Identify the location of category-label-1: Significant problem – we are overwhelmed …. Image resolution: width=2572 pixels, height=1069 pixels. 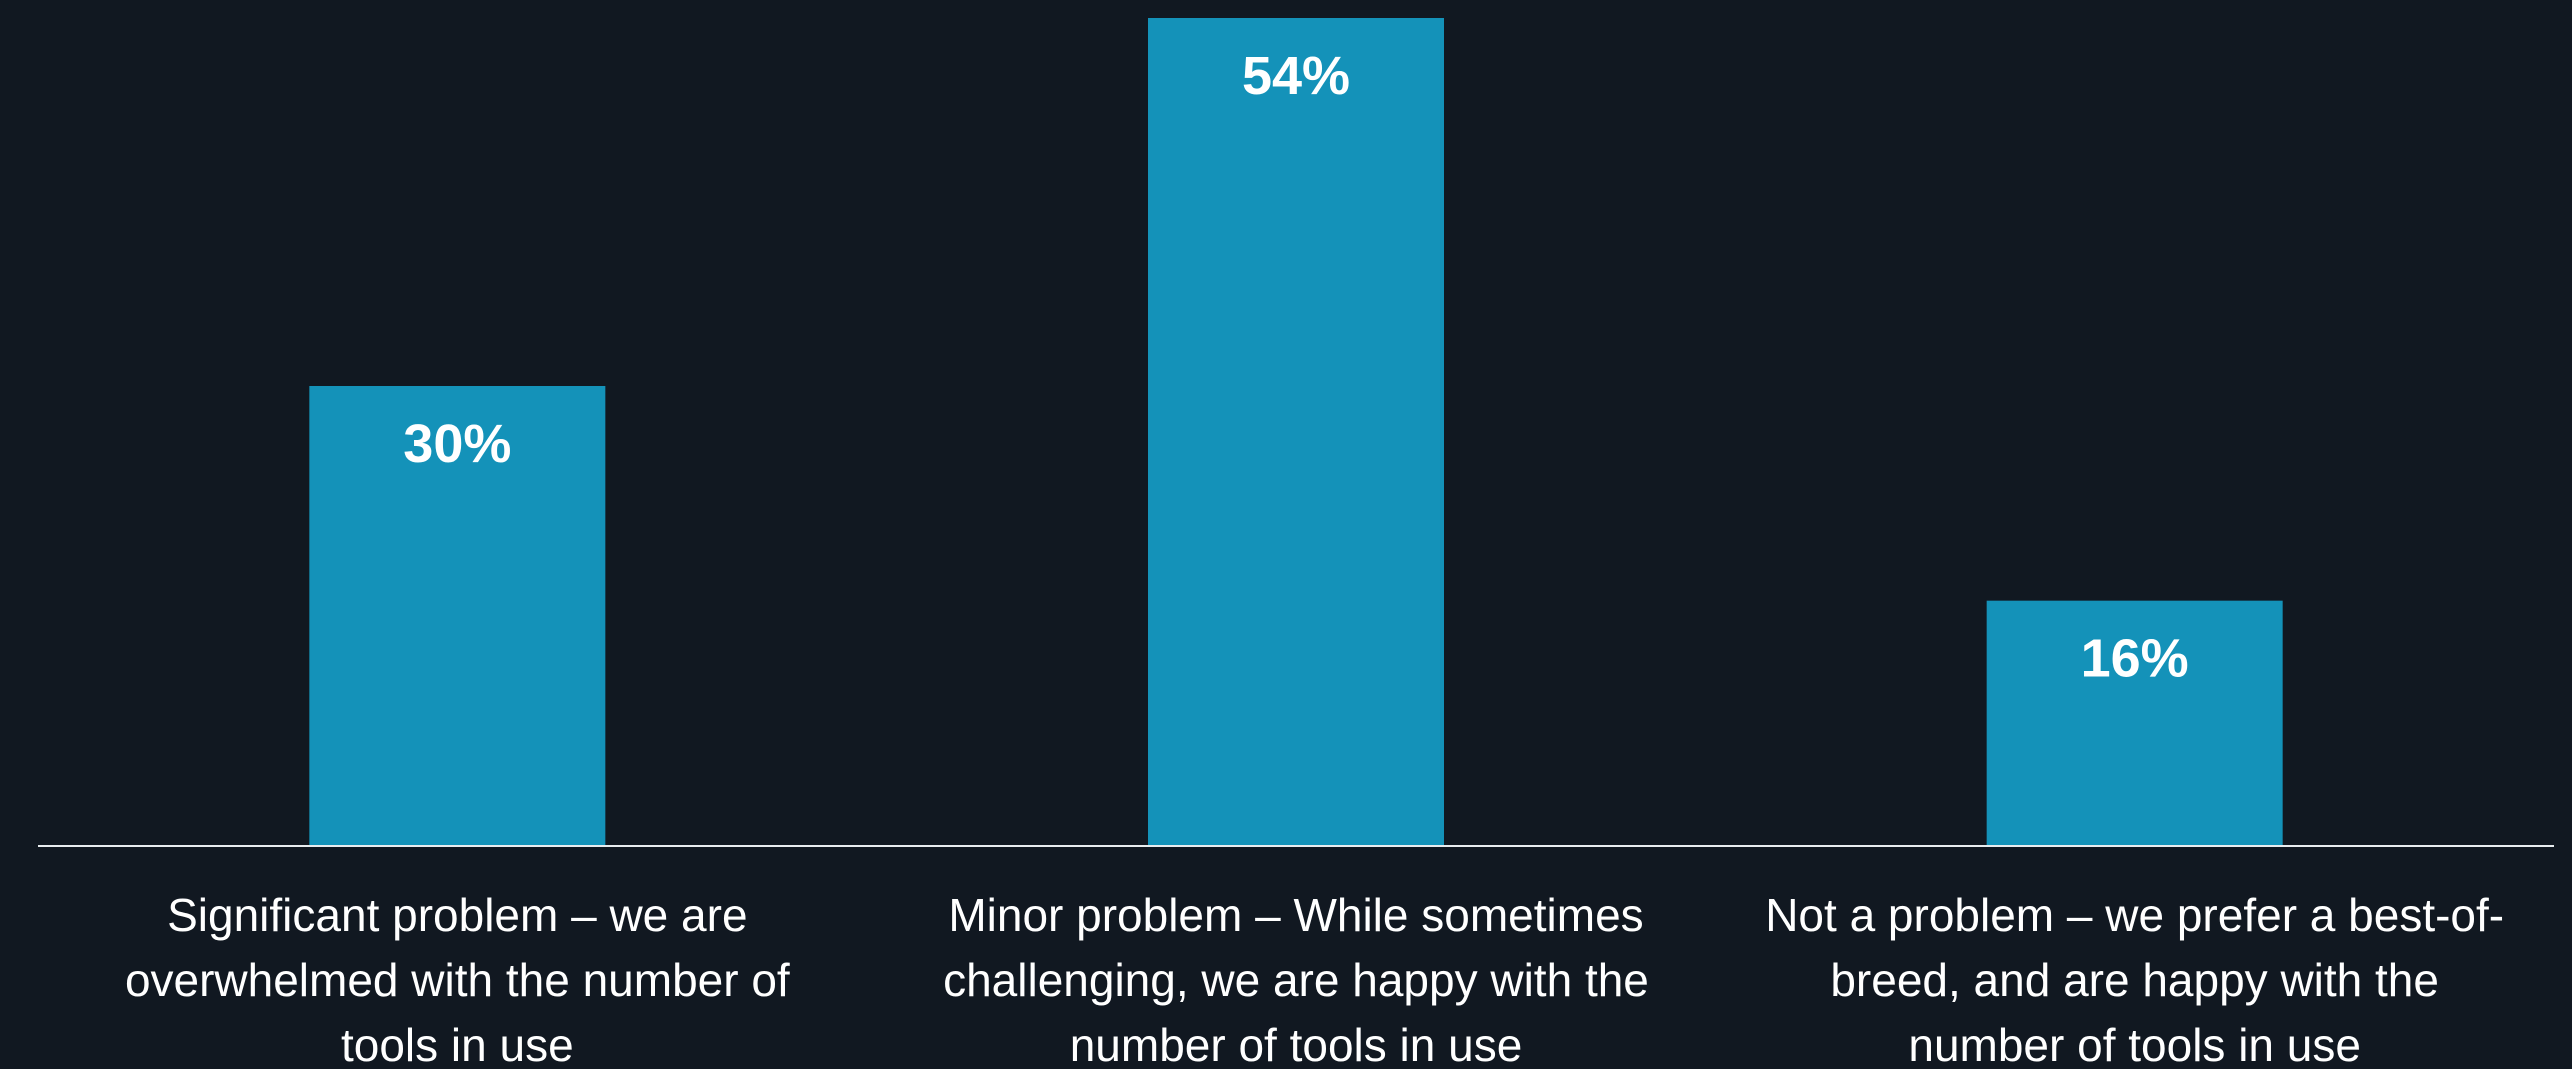
(457, 979).